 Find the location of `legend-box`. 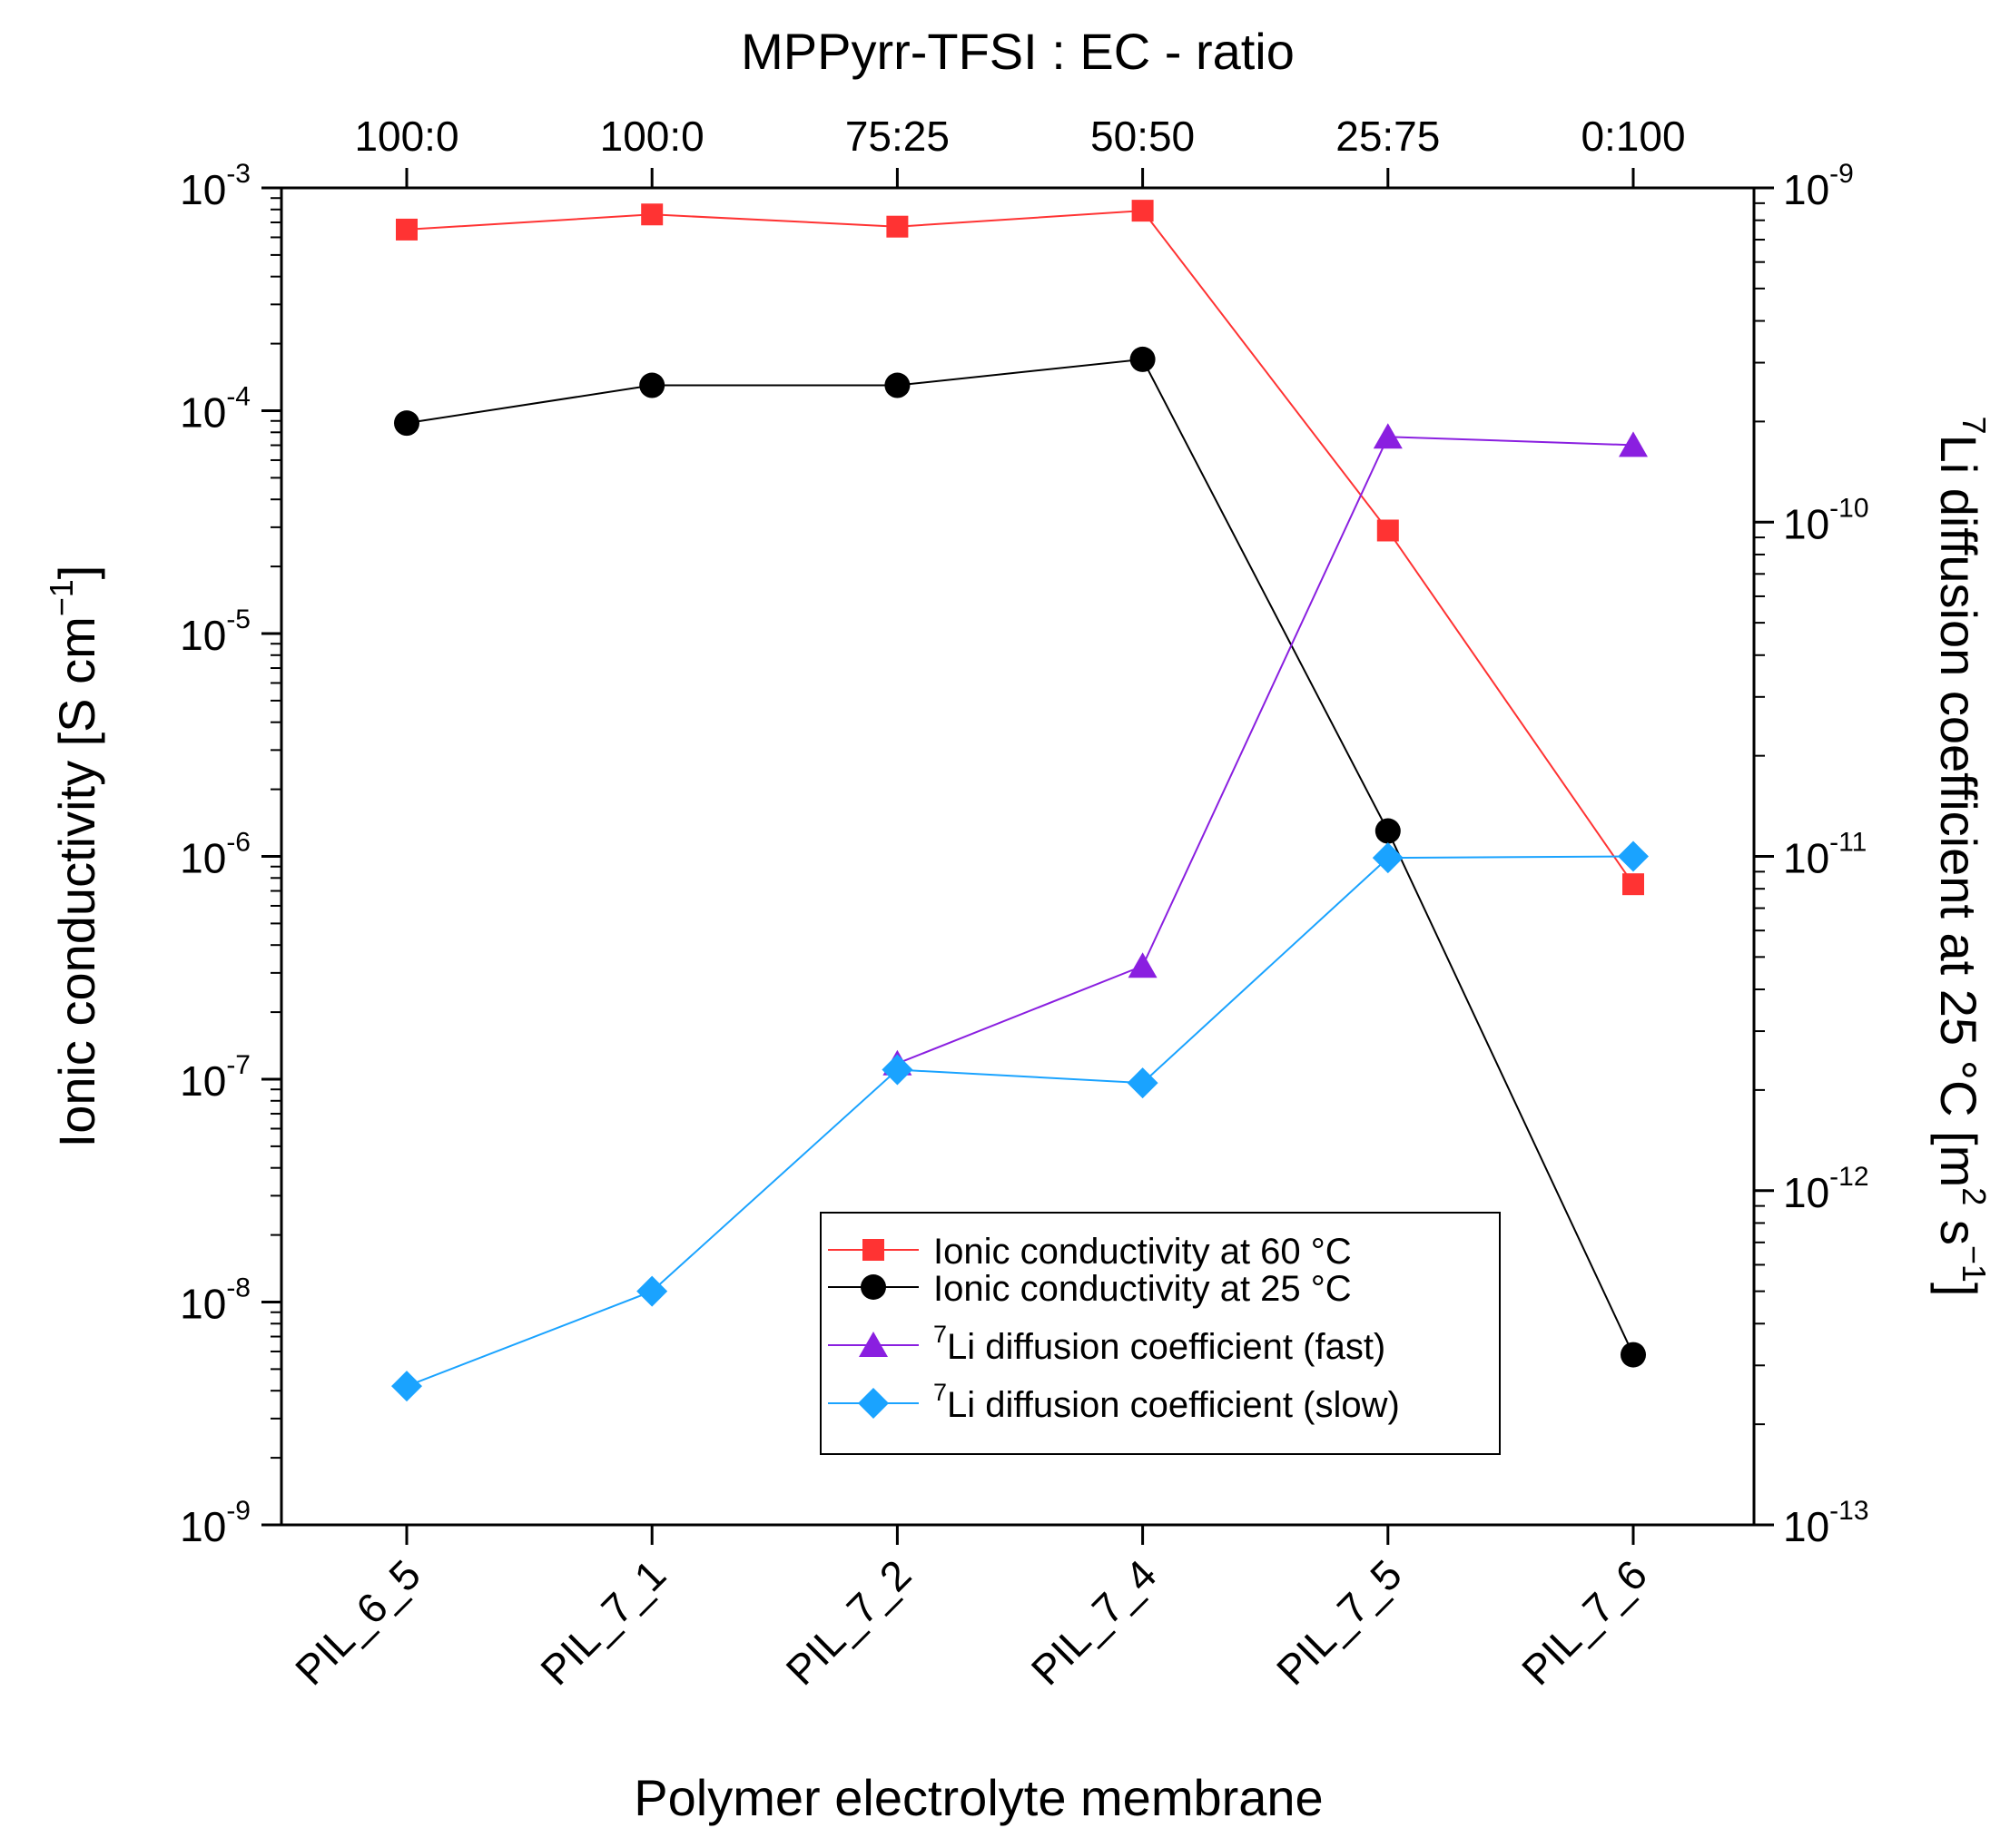

legend-box is located at coordinates (1160, 1333).